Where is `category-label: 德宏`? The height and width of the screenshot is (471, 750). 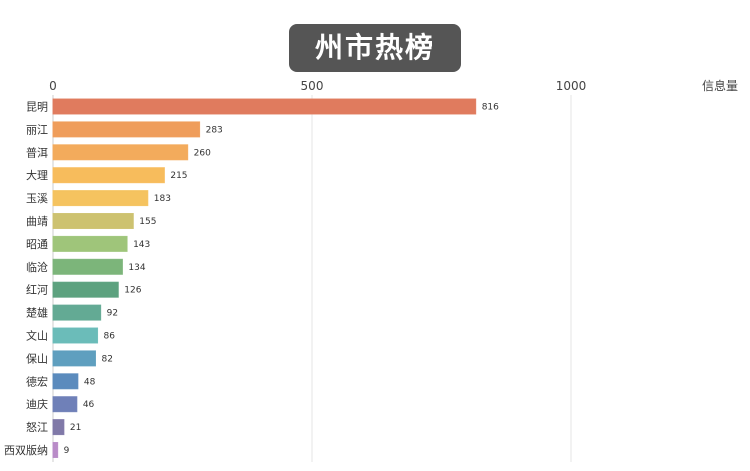
category-label: 德宏 is located at coordinates (37, 381).